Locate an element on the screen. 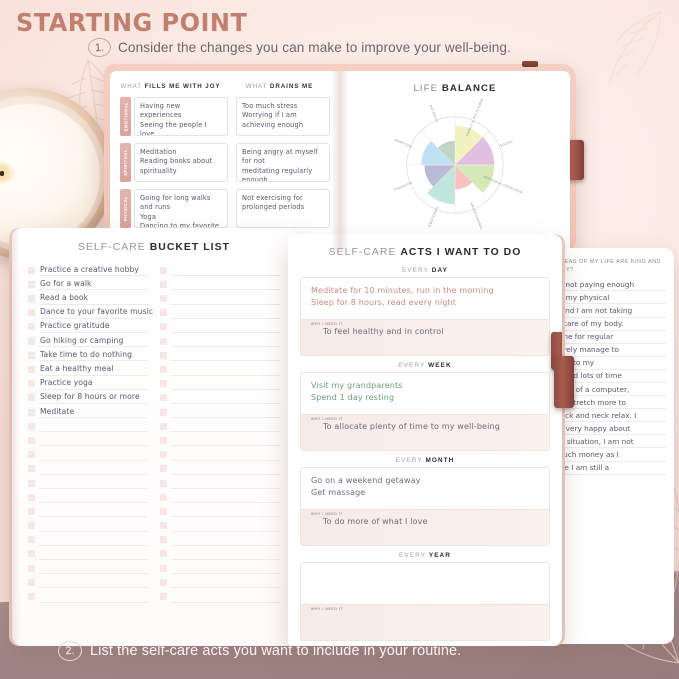 This screenshot has height=679, width=679. bucket-list-item-row: Eat a healthy meal is located at coordinates (88, 368).